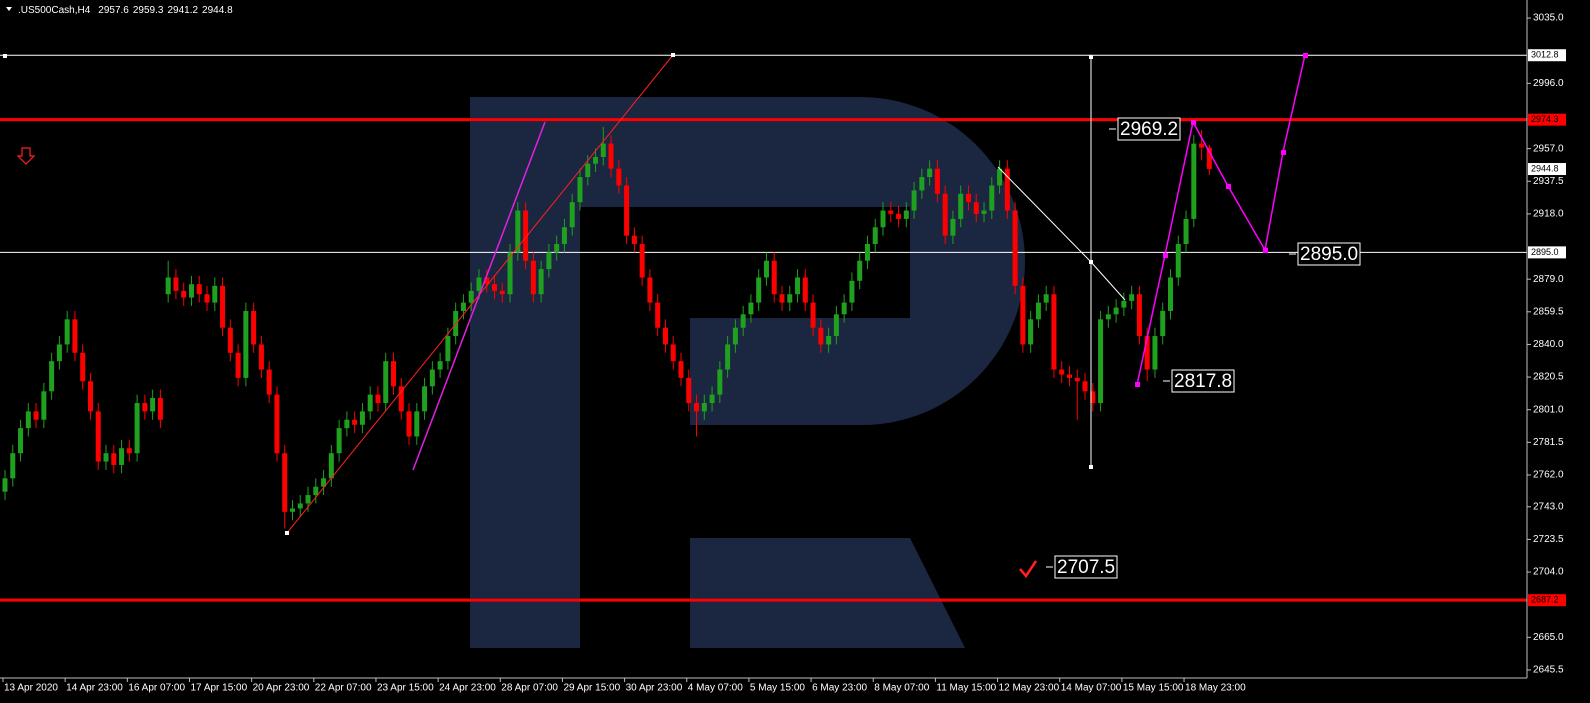 Image resolution: width=1590 pixels, height=703 pixels. Describe the element at coordinates (182, 10) in the screenshot. I see `header-low: 2941.2` at that location.